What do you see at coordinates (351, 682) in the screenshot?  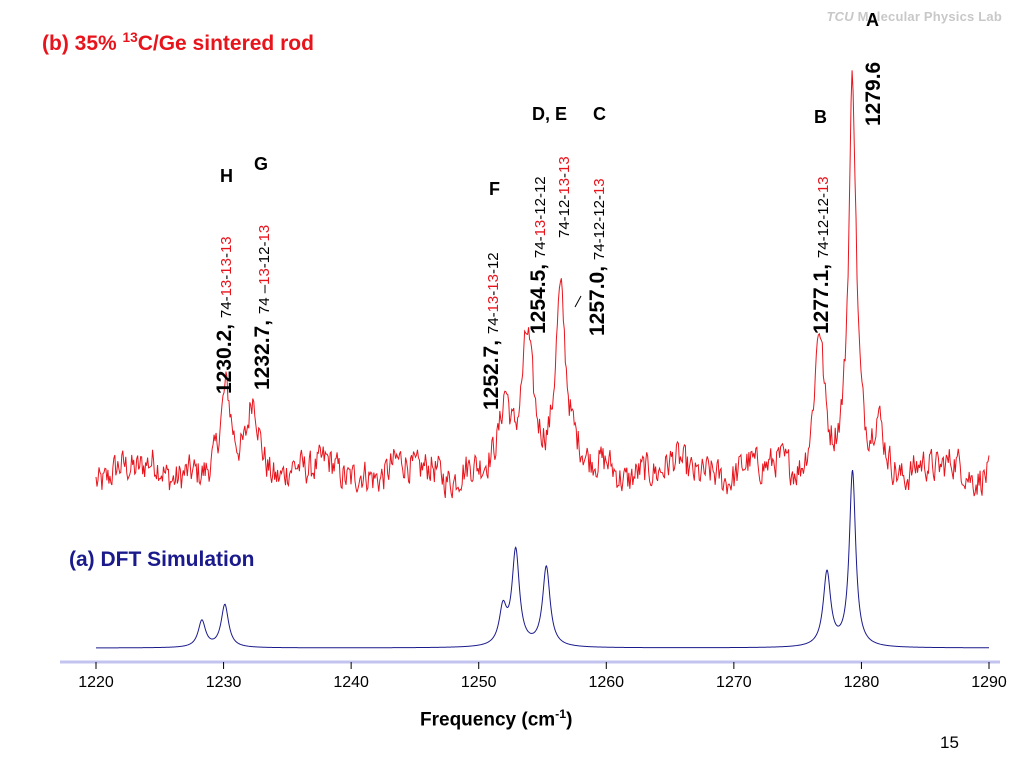 I see `x-tick-label: 1240` at bounding box center [351, 682].